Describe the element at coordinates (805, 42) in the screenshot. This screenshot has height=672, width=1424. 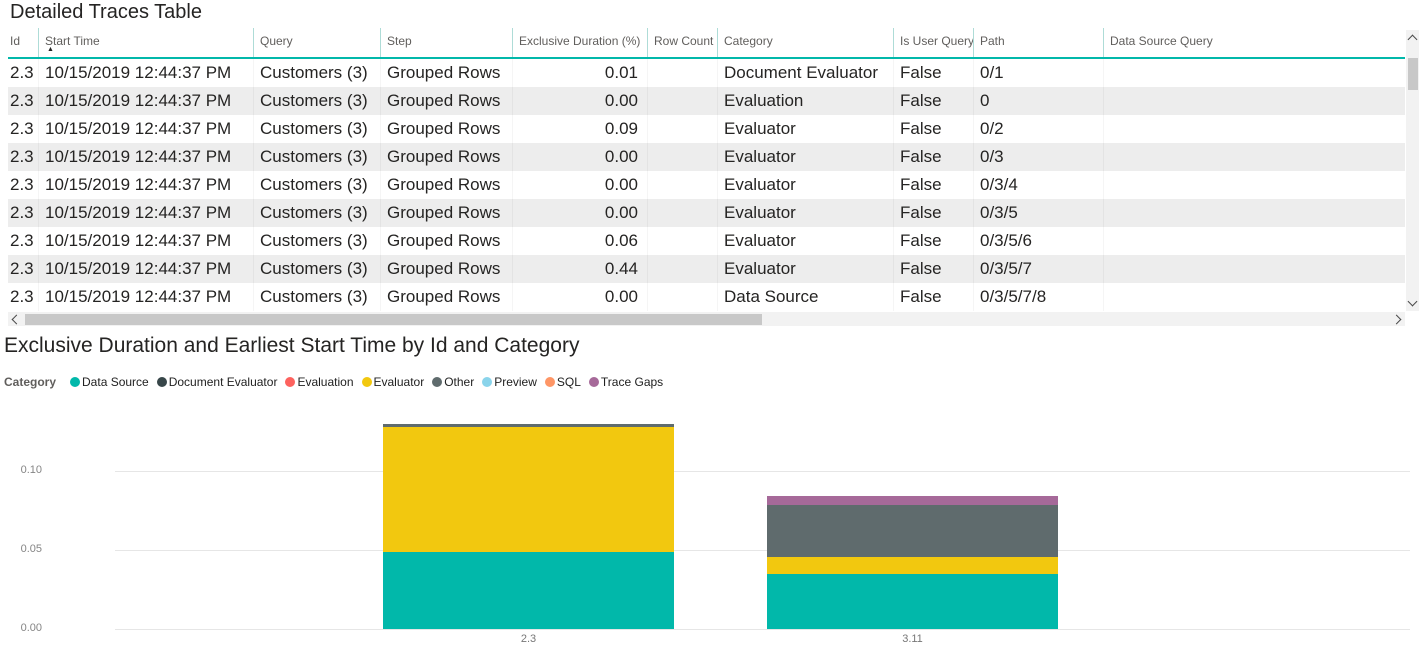
I see `column-header-category: Category` at that location.